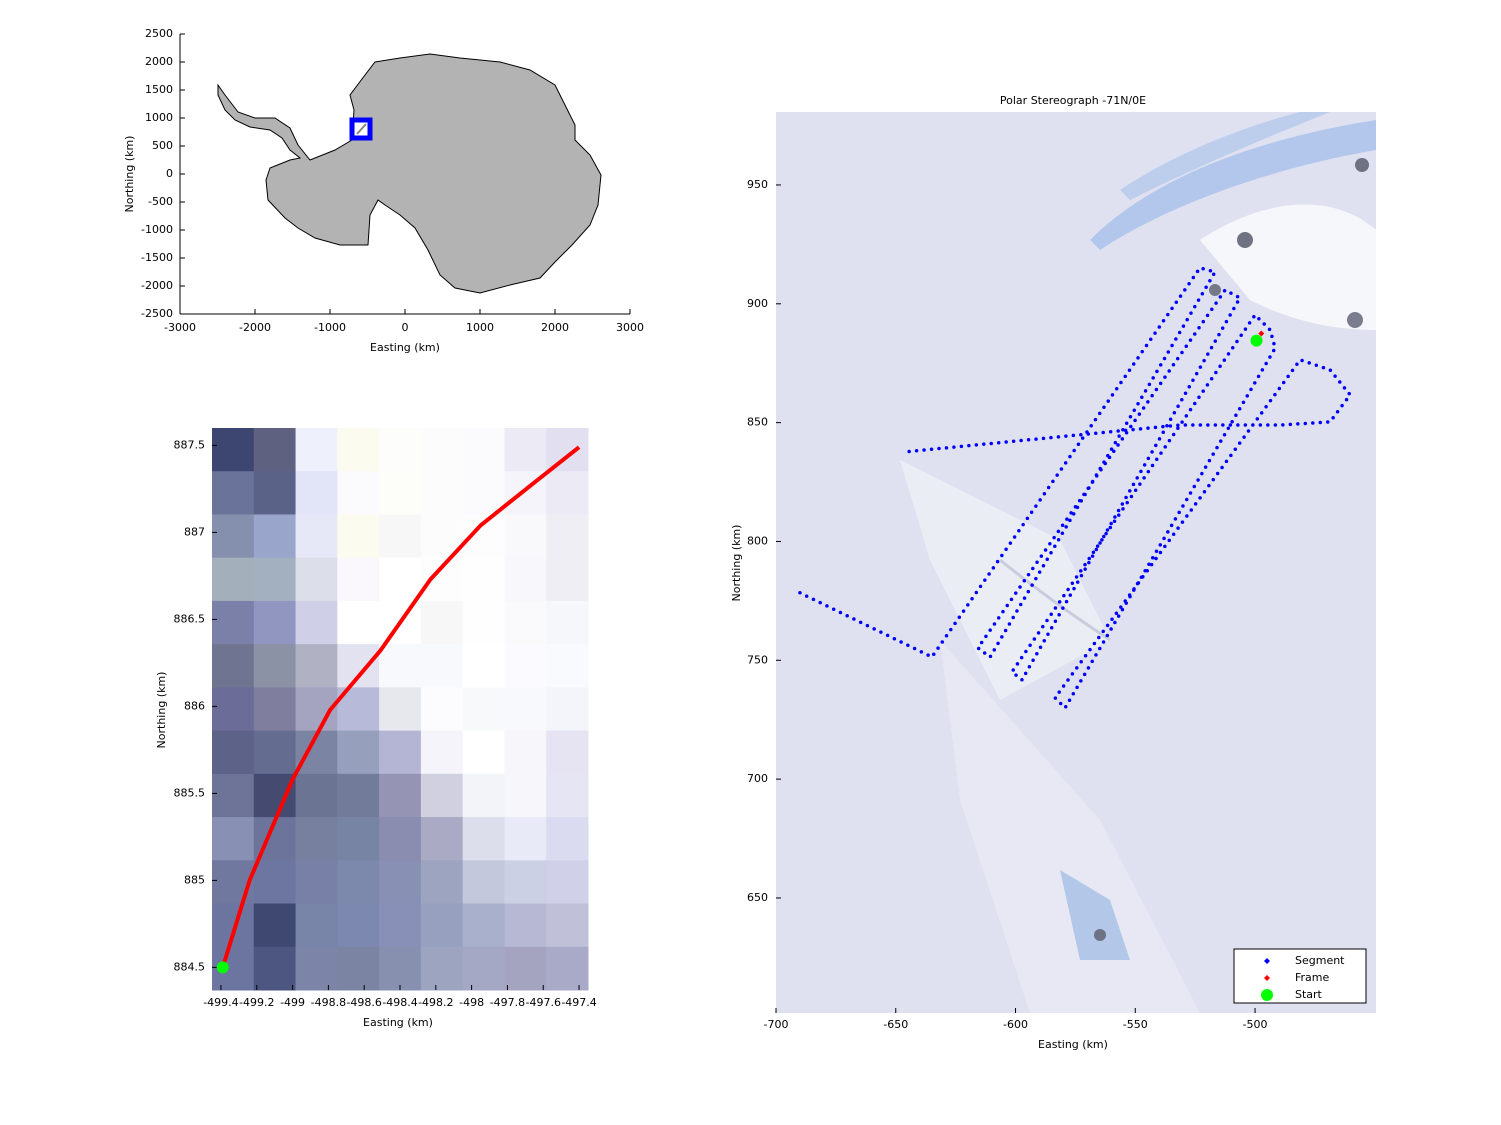  I want to click on x-tick-label: -497.4, so click(578, 1002).